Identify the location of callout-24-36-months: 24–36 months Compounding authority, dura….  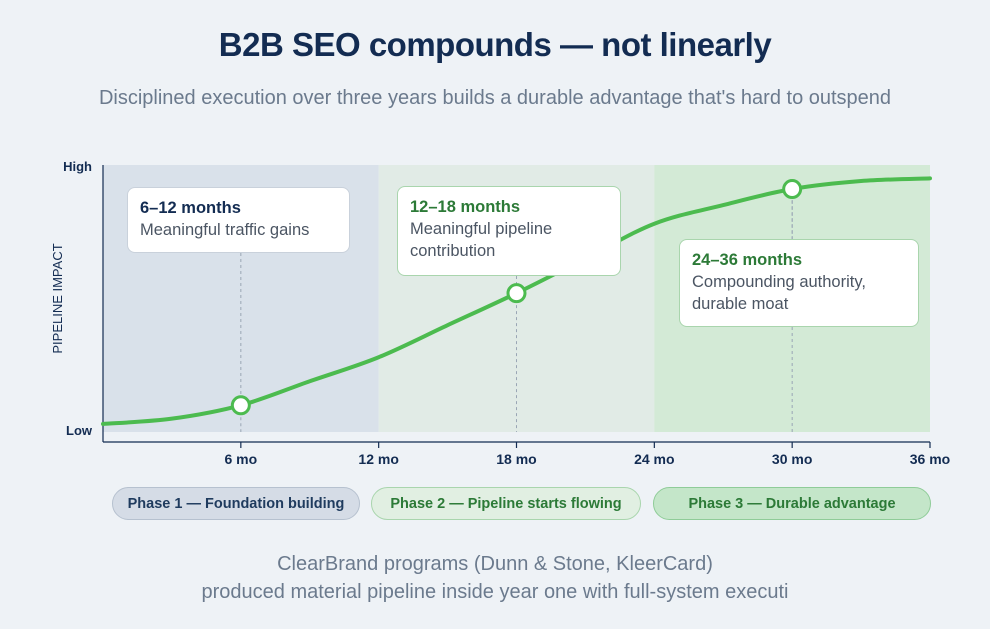
(799, 283).